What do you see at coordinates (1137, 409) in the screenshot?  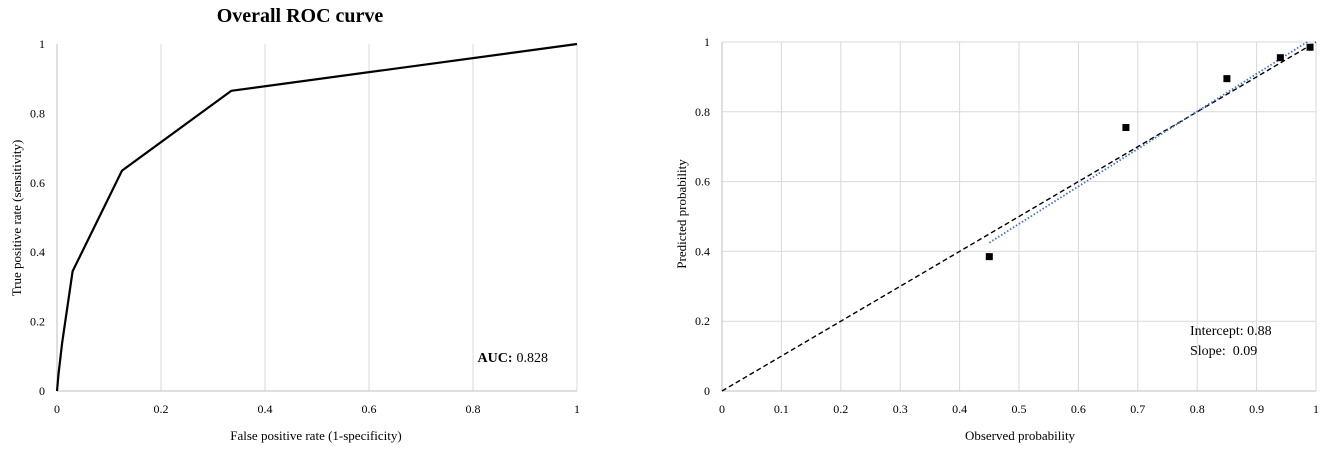 I see `calibration-x-tick-label: 0.7` at bounding box center [1137, 409].